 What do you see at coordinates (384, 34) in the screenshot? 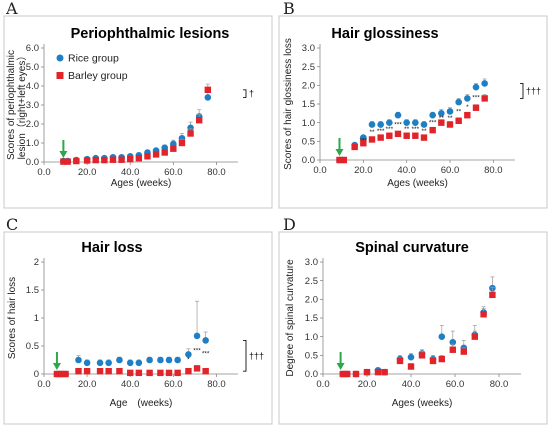
I see `chart-title: Hair glossiness` at bounding box center [384, 34].